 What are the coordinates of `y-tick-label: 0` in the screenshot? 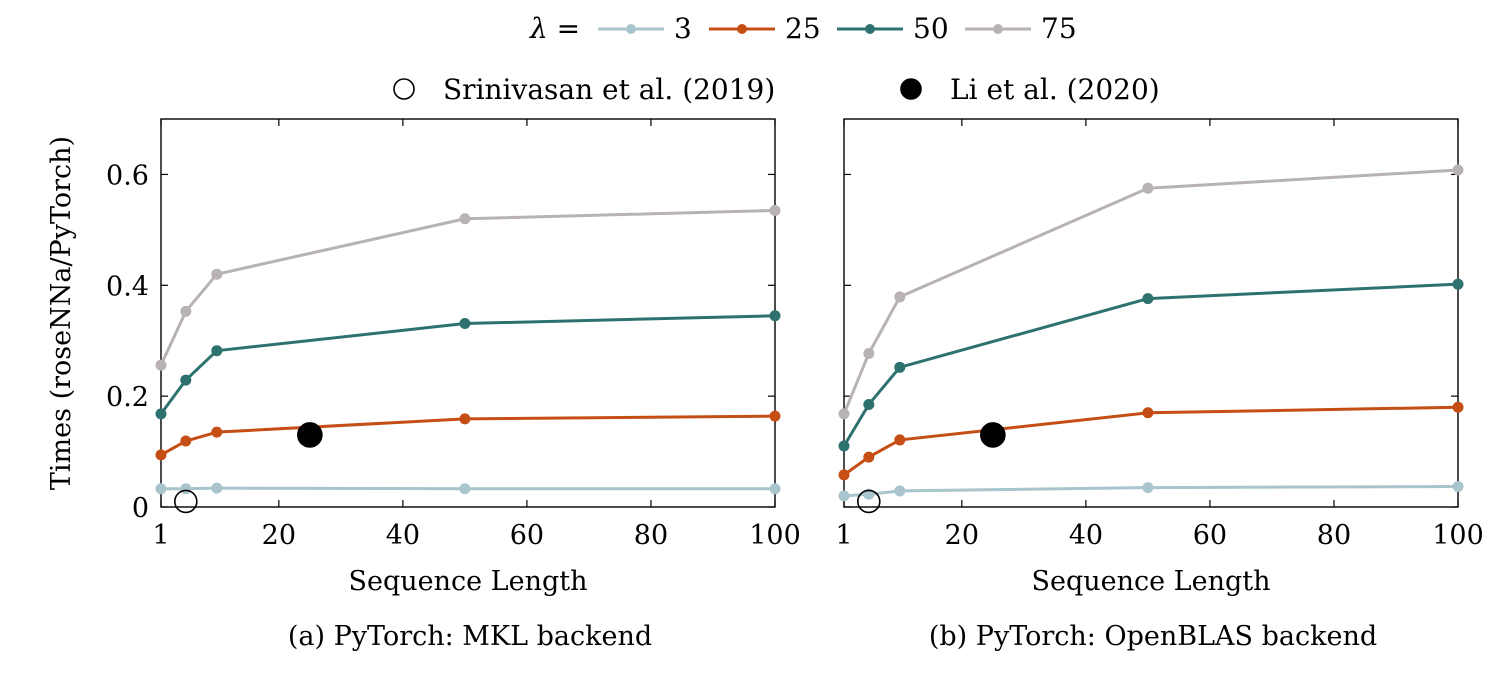 It's located at (140, 508).